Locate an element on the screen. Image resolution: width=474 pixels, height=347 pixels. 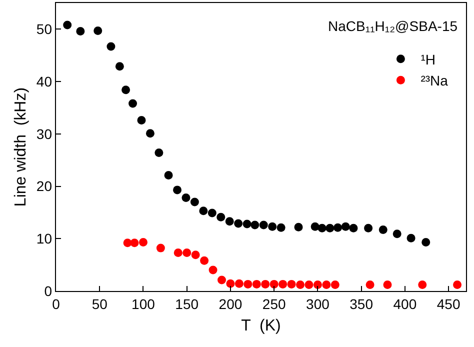
x-tick-label: 200 is located at coordinates (230, 304).